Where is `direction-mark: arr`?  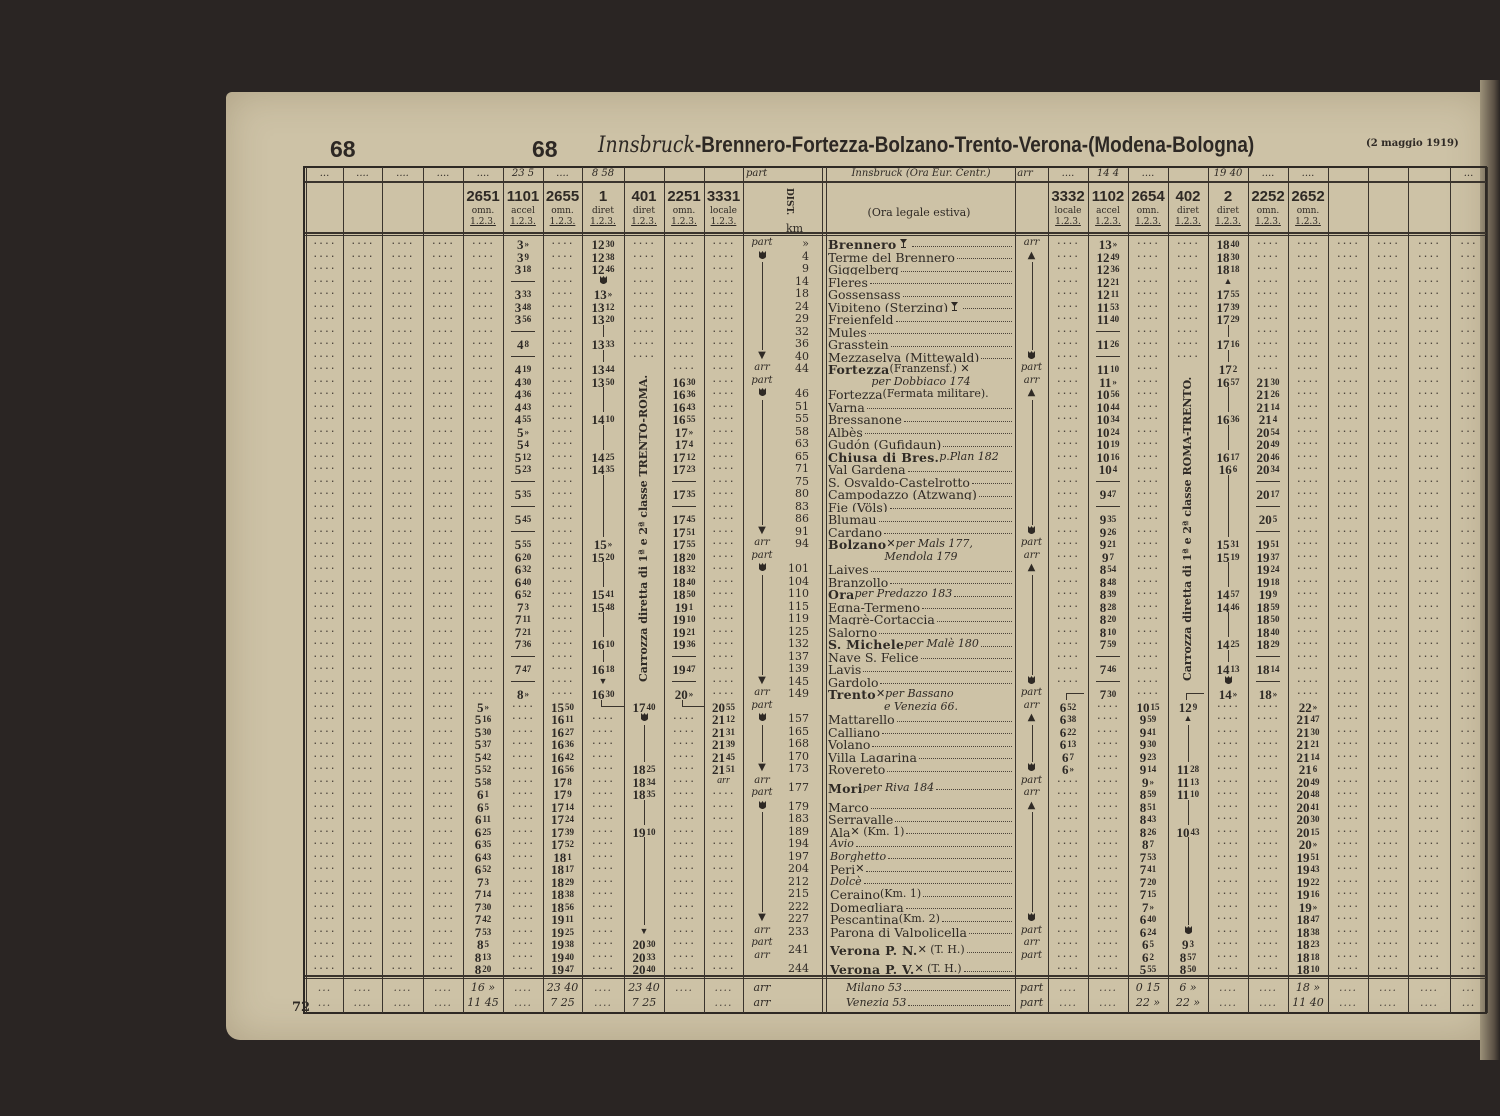
direction-mark: arr is located at coordinates (762, 542).